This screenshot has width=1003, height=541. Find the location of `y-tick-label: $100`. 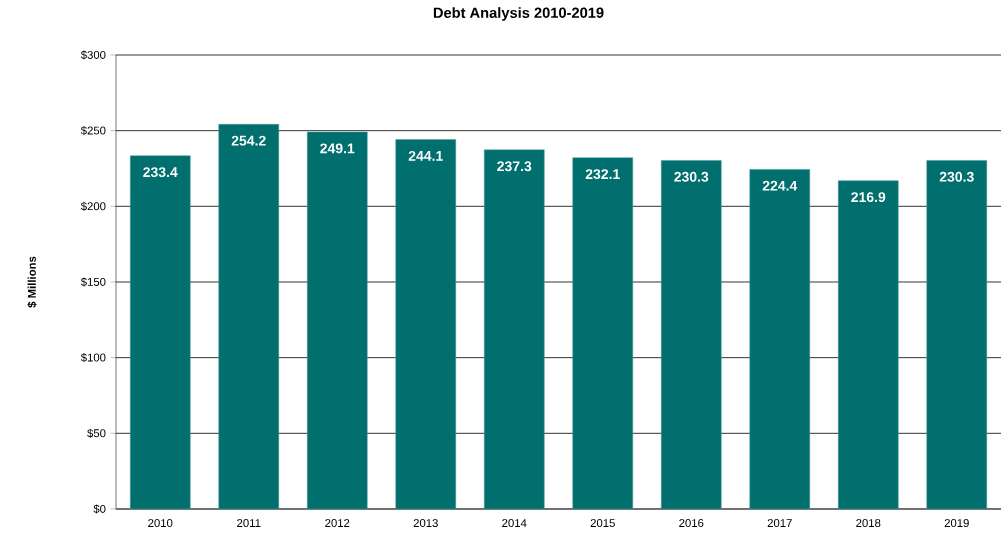

y-tick-label: $100 is located at coordinates (93, 358).